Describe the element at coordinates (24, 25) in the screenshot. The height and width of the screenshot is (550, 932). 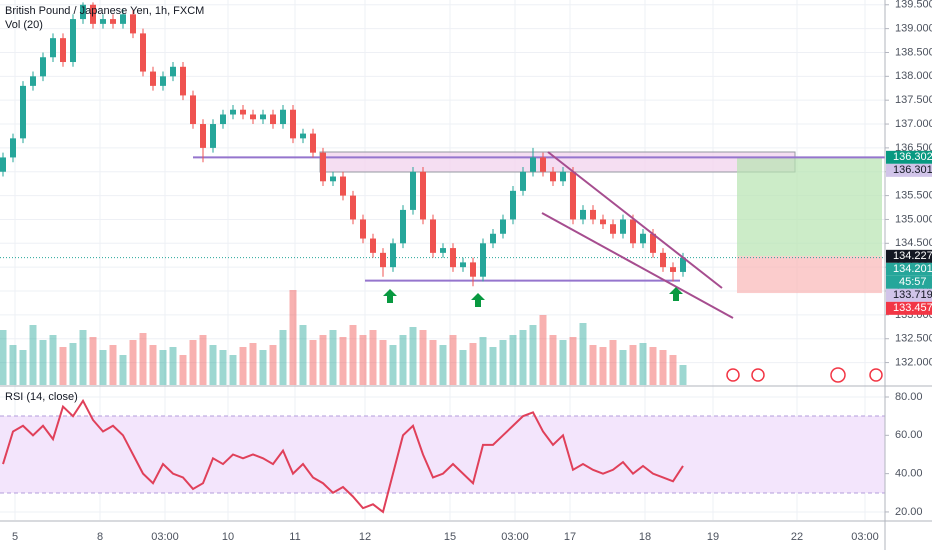
I see `volume-label: Vol (20)` at that location.